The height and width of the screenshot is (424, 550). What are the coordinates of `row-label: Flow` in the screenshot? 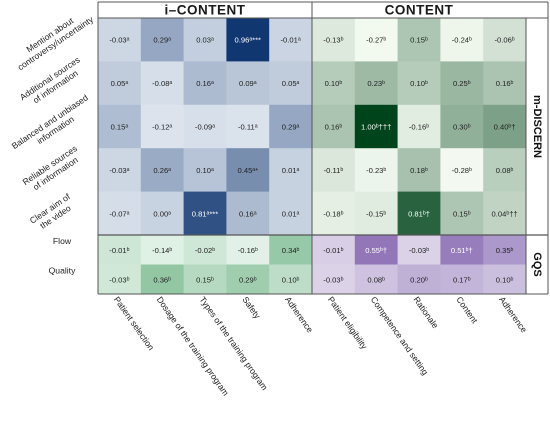 It's located at (62, 241).